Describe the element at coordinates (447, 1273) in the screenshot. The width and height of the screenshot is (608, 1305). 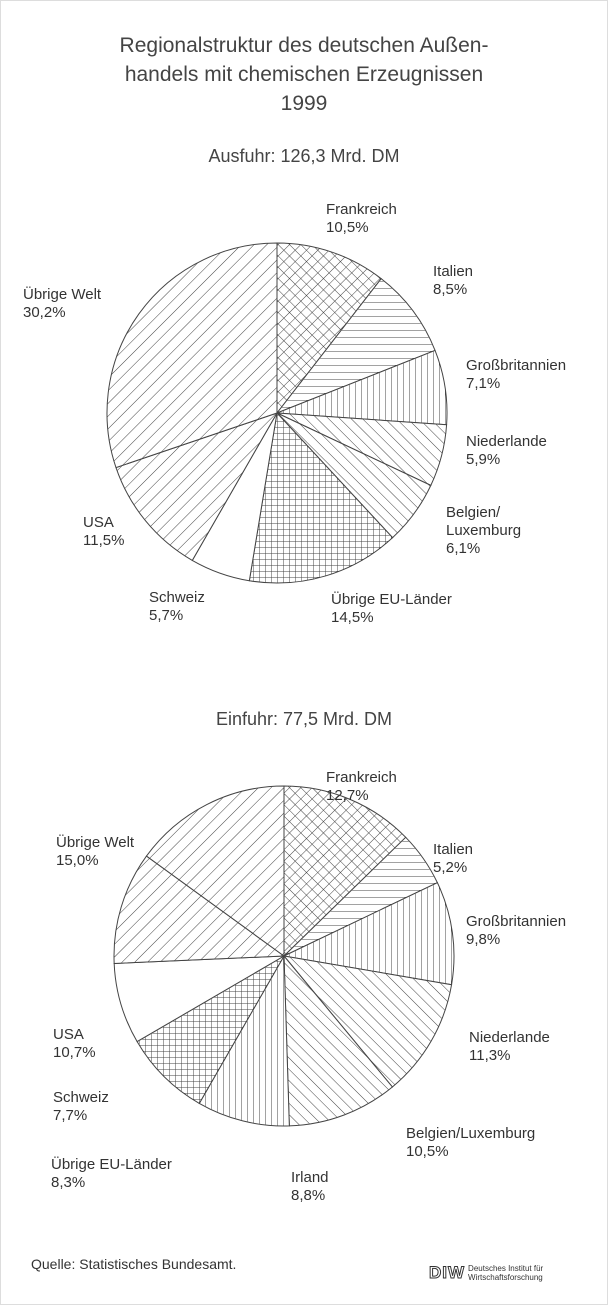
I see `logo-mark: DIW` at that location.